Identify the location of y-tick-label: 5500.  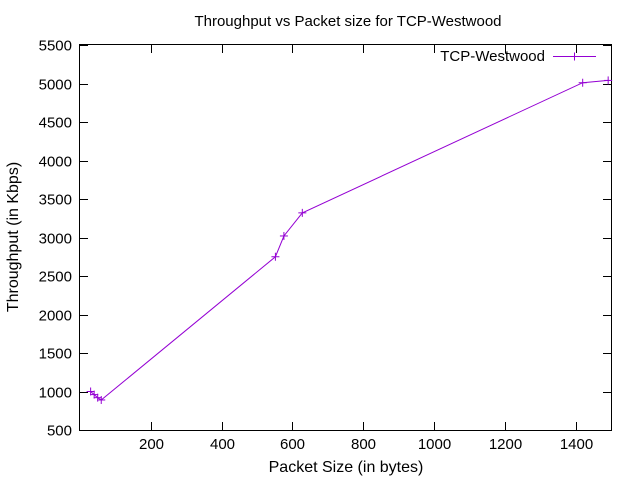
(55, 46).